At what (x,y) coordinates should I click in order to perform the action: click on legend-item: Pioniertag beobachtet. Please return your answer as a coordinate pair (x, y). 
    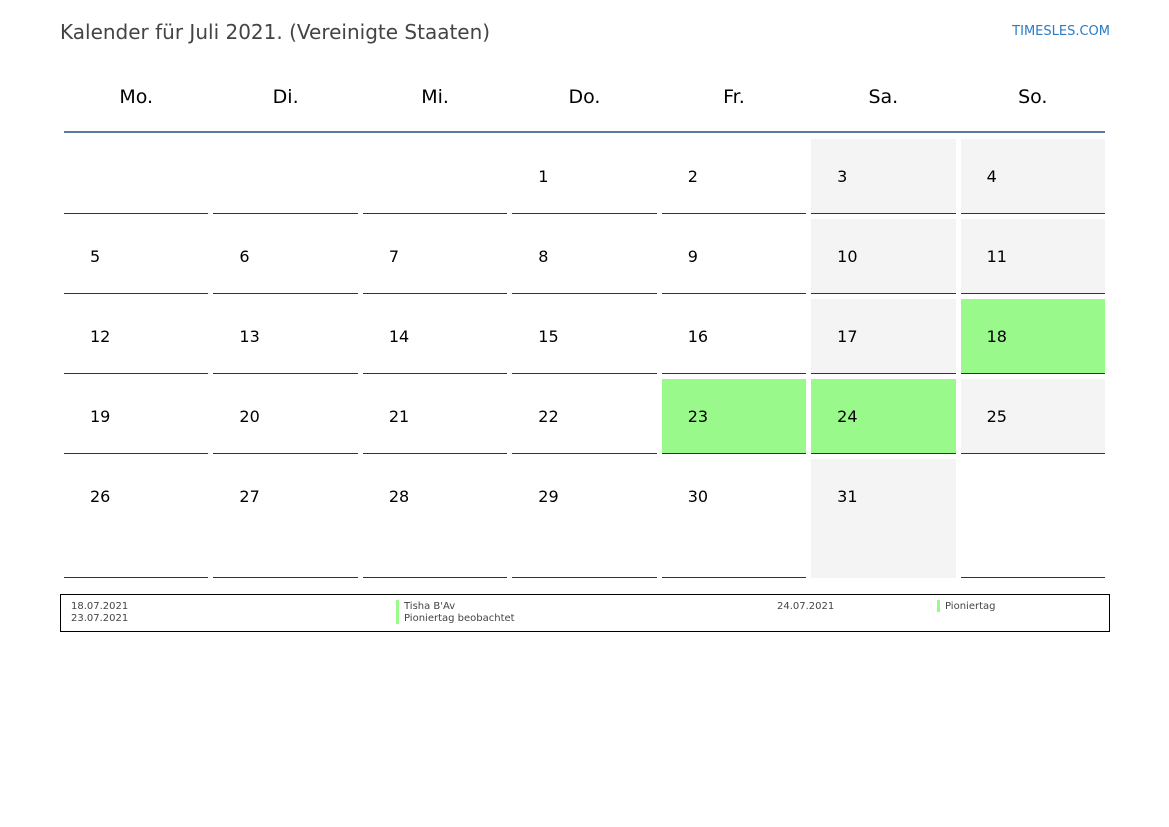
    Looking at the image, I should click on (455, 618).